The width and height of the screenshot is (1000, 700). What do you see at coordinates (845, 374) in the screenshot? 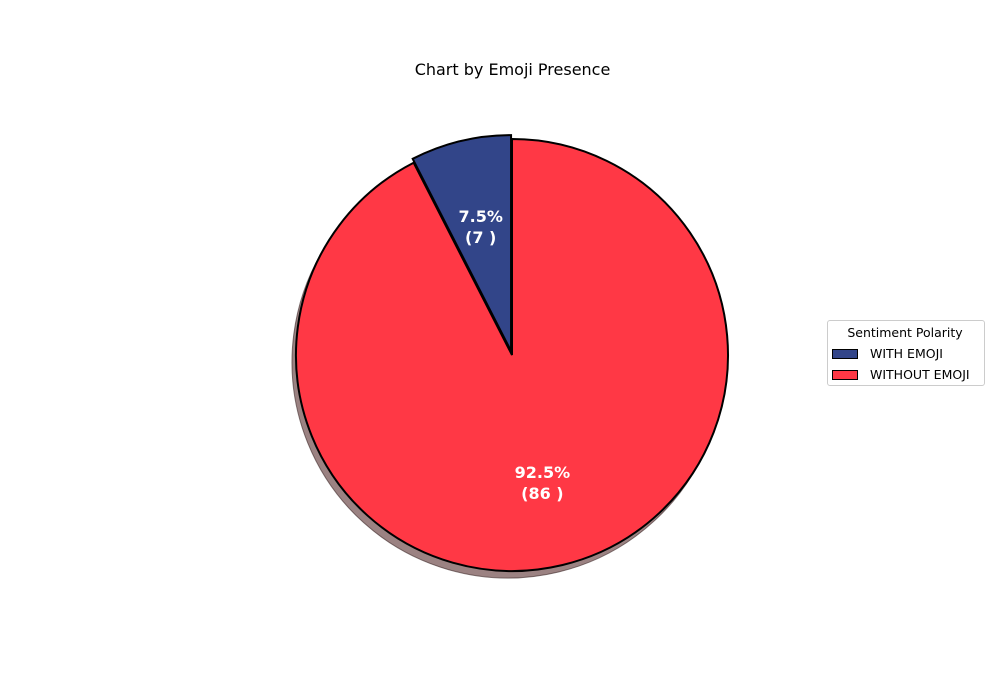
I see `legend-swatch-without-emoji` at bounding box center [845, 374].